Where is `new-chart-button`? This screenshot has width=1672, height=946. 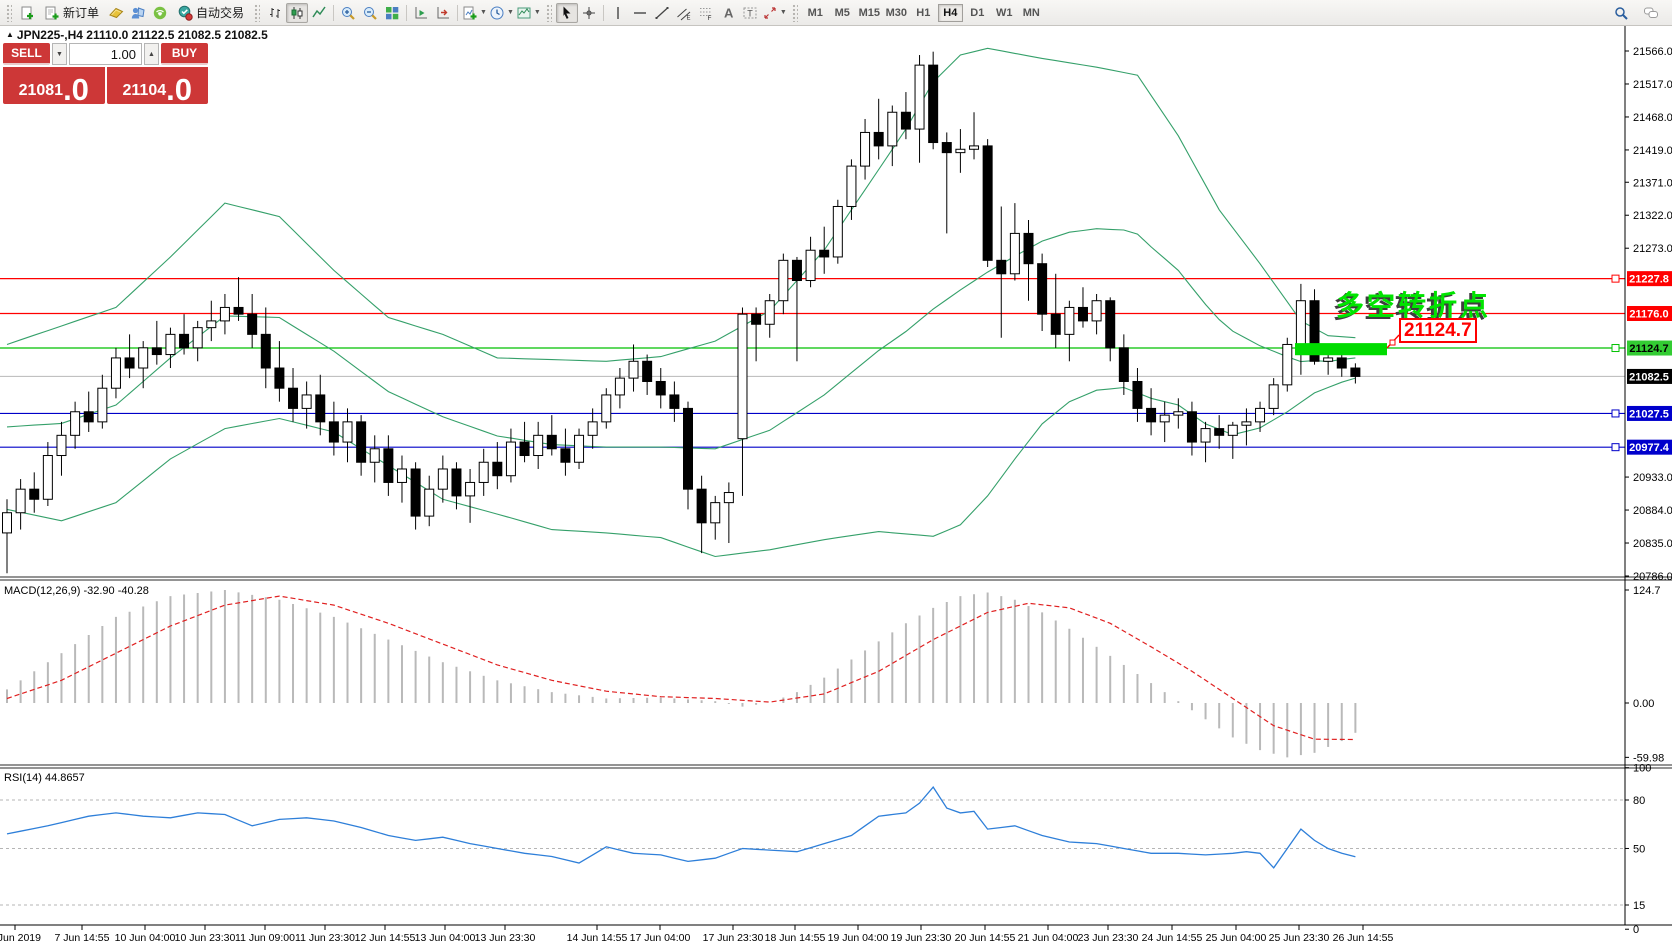 new-chart-button is located at coordinates (27, 13).